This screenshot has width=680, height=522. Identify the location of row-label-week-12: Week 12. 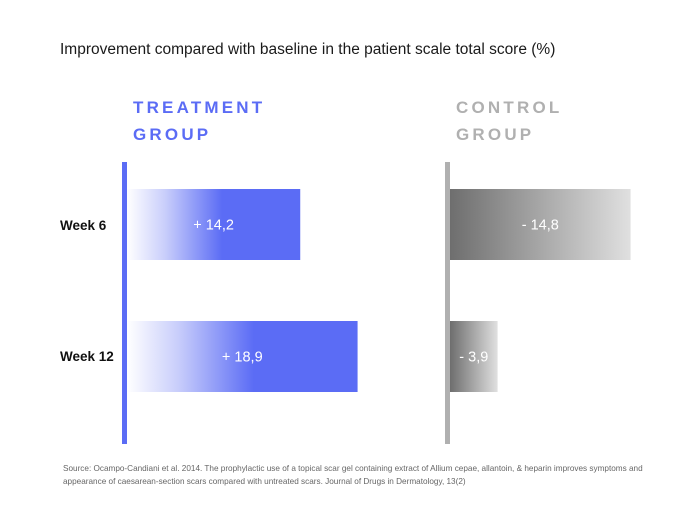
(87, 356).